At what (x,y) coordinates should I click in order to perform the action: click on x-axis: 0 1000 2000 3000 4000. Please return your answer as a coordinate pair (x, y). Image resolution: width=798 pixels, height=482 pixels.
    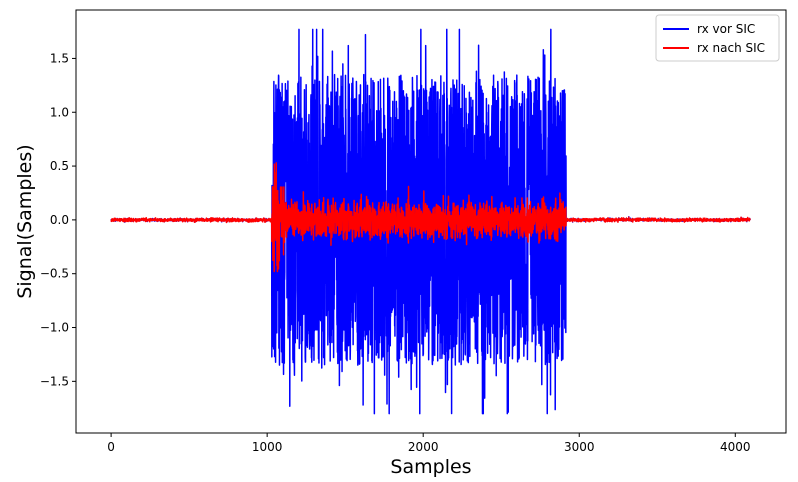
    Looking at the image, I should click on (429, 443).